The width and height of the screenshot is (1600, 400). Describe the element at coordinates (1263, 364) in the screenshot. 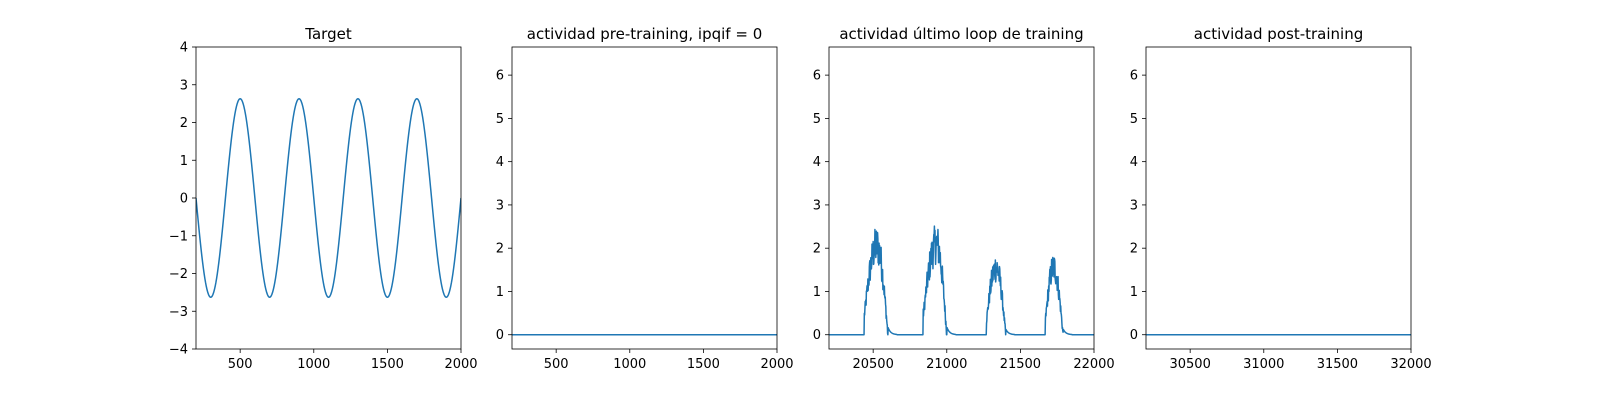

I see `x-tick-label: 31000` at that location.